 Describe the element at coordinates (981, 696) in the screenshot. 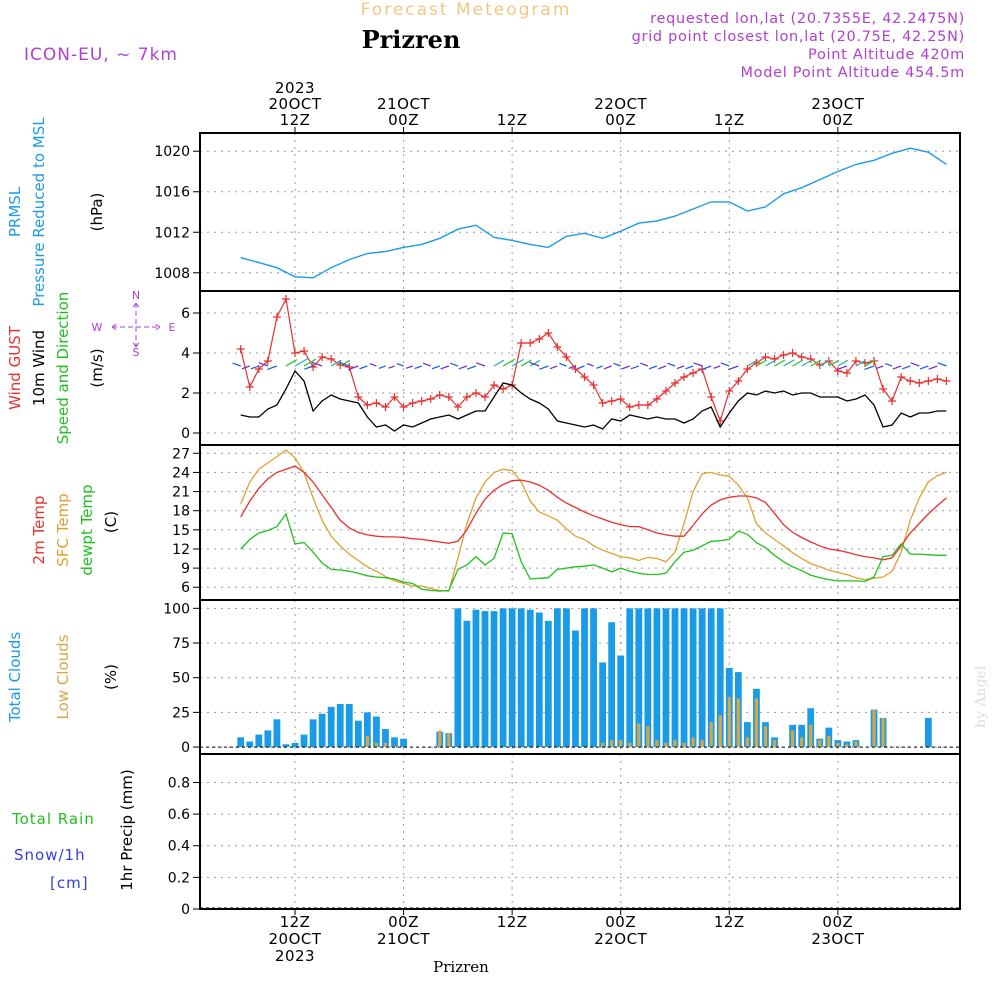

I see `credit: by Angel` at that location.